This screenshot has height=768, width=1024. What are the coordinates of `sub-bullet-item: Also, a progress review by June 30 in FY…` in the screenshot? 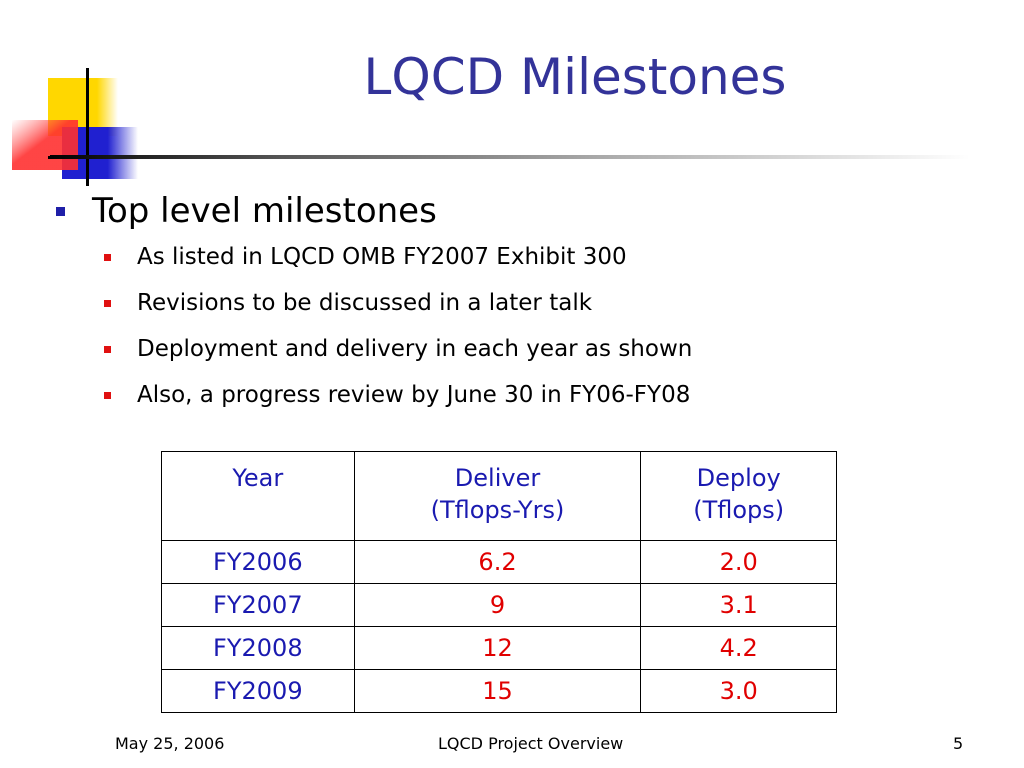 It's located at (506, 395).